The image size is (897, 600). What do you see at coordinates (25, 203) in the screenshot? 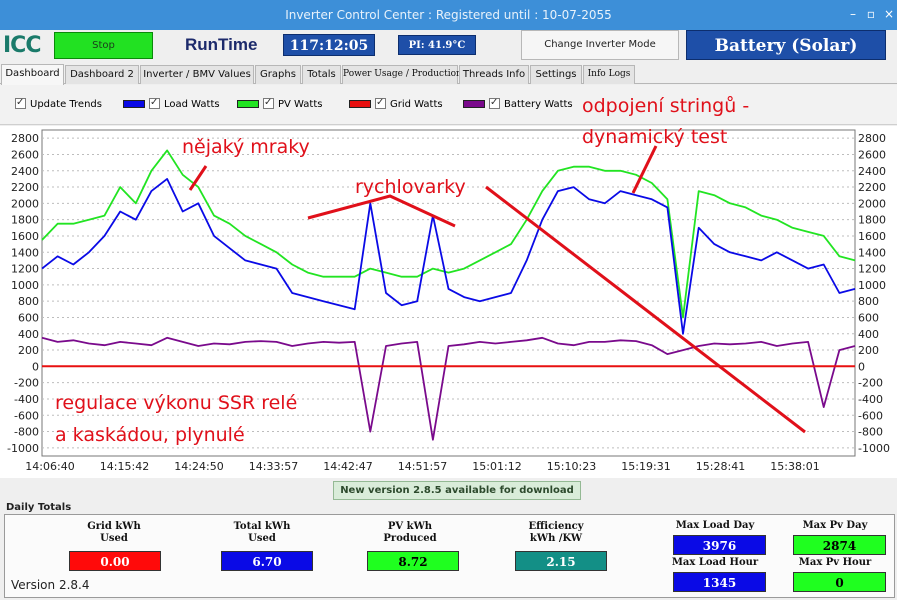
I see `y-tick-label-left: 2000` at bounding box center [25, 203].